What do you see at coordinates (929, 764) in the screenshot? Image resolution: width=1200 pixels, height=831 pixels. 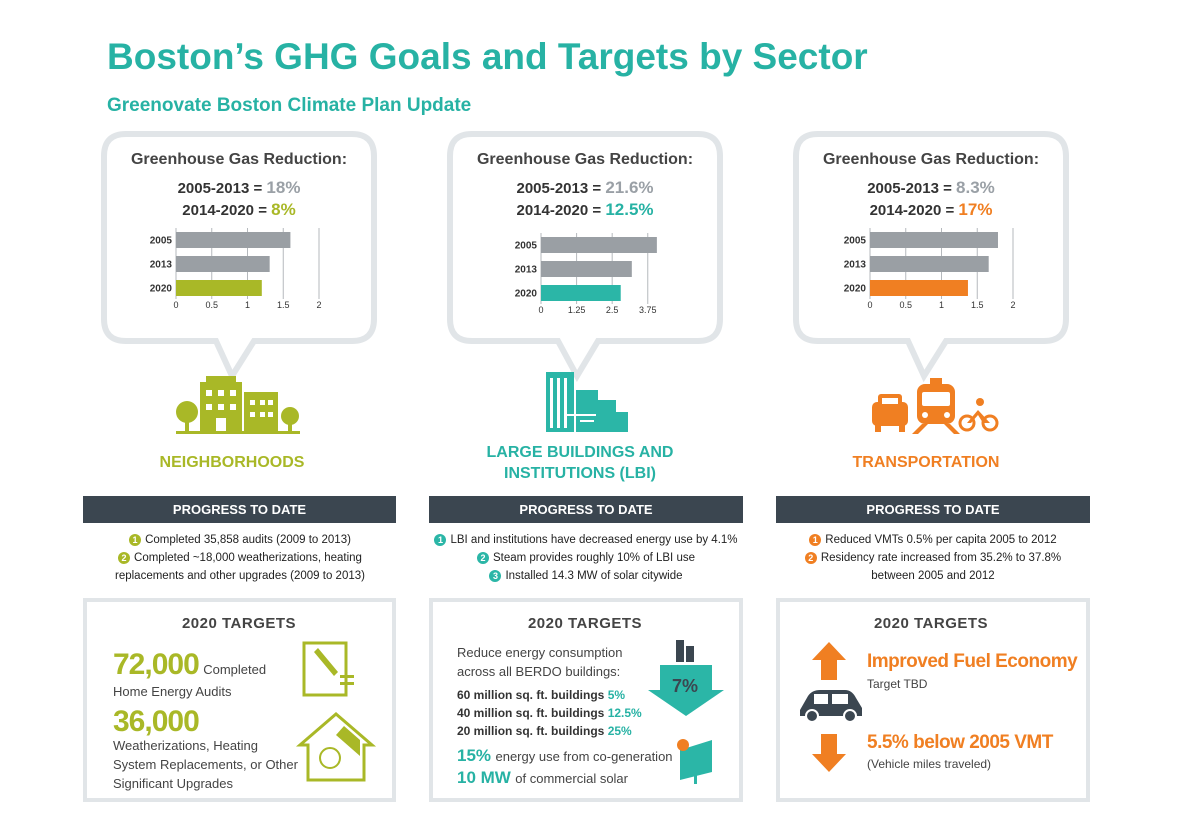 I see `target-text: (Vehicle miles traveled)` at bounding box center [929, 764].